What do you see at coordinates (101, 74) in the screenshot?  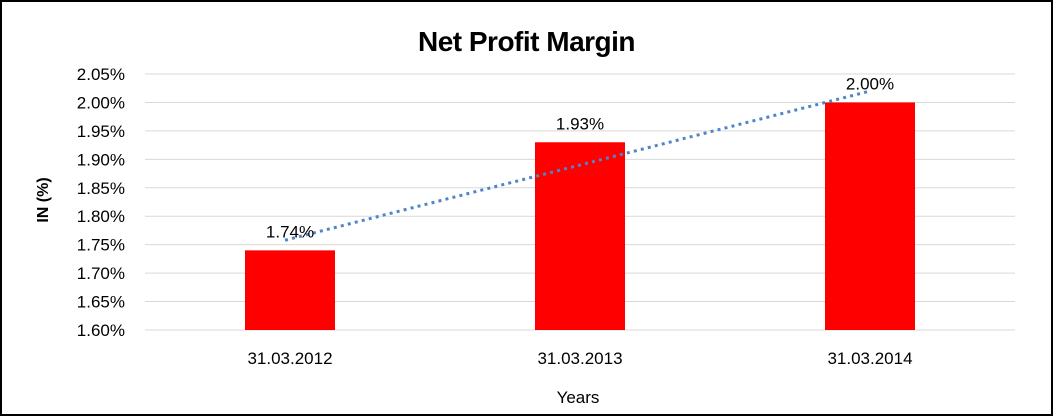 I see `y-tick-label: 2.05%` at bounding box center [101, 74].